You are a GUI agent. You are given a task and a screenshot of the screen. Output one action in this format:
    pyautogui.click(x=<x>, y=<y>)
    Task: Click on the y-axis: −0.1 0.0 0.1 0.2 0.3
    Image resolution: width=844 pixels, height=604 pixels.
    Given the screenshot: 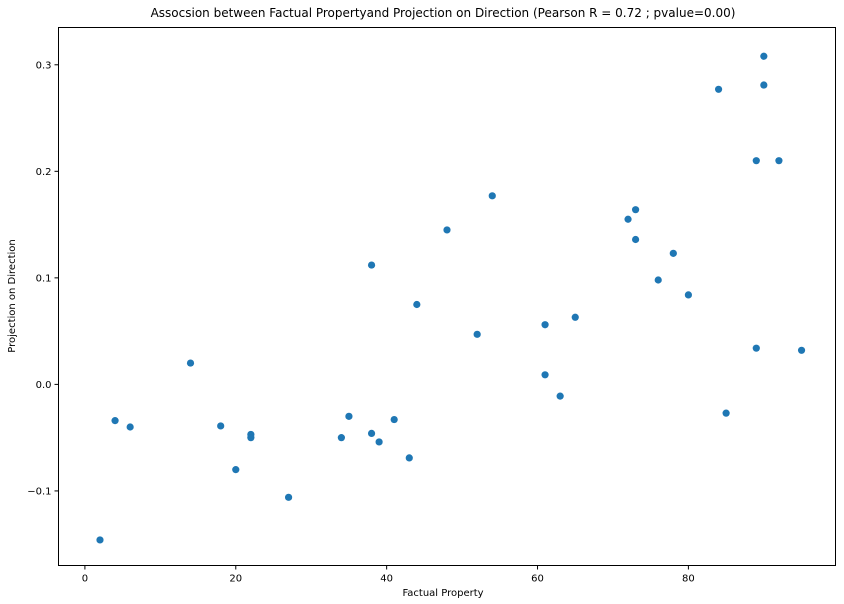 What is the action you would take?
    pyautogui.click(x=43, y=278)
    